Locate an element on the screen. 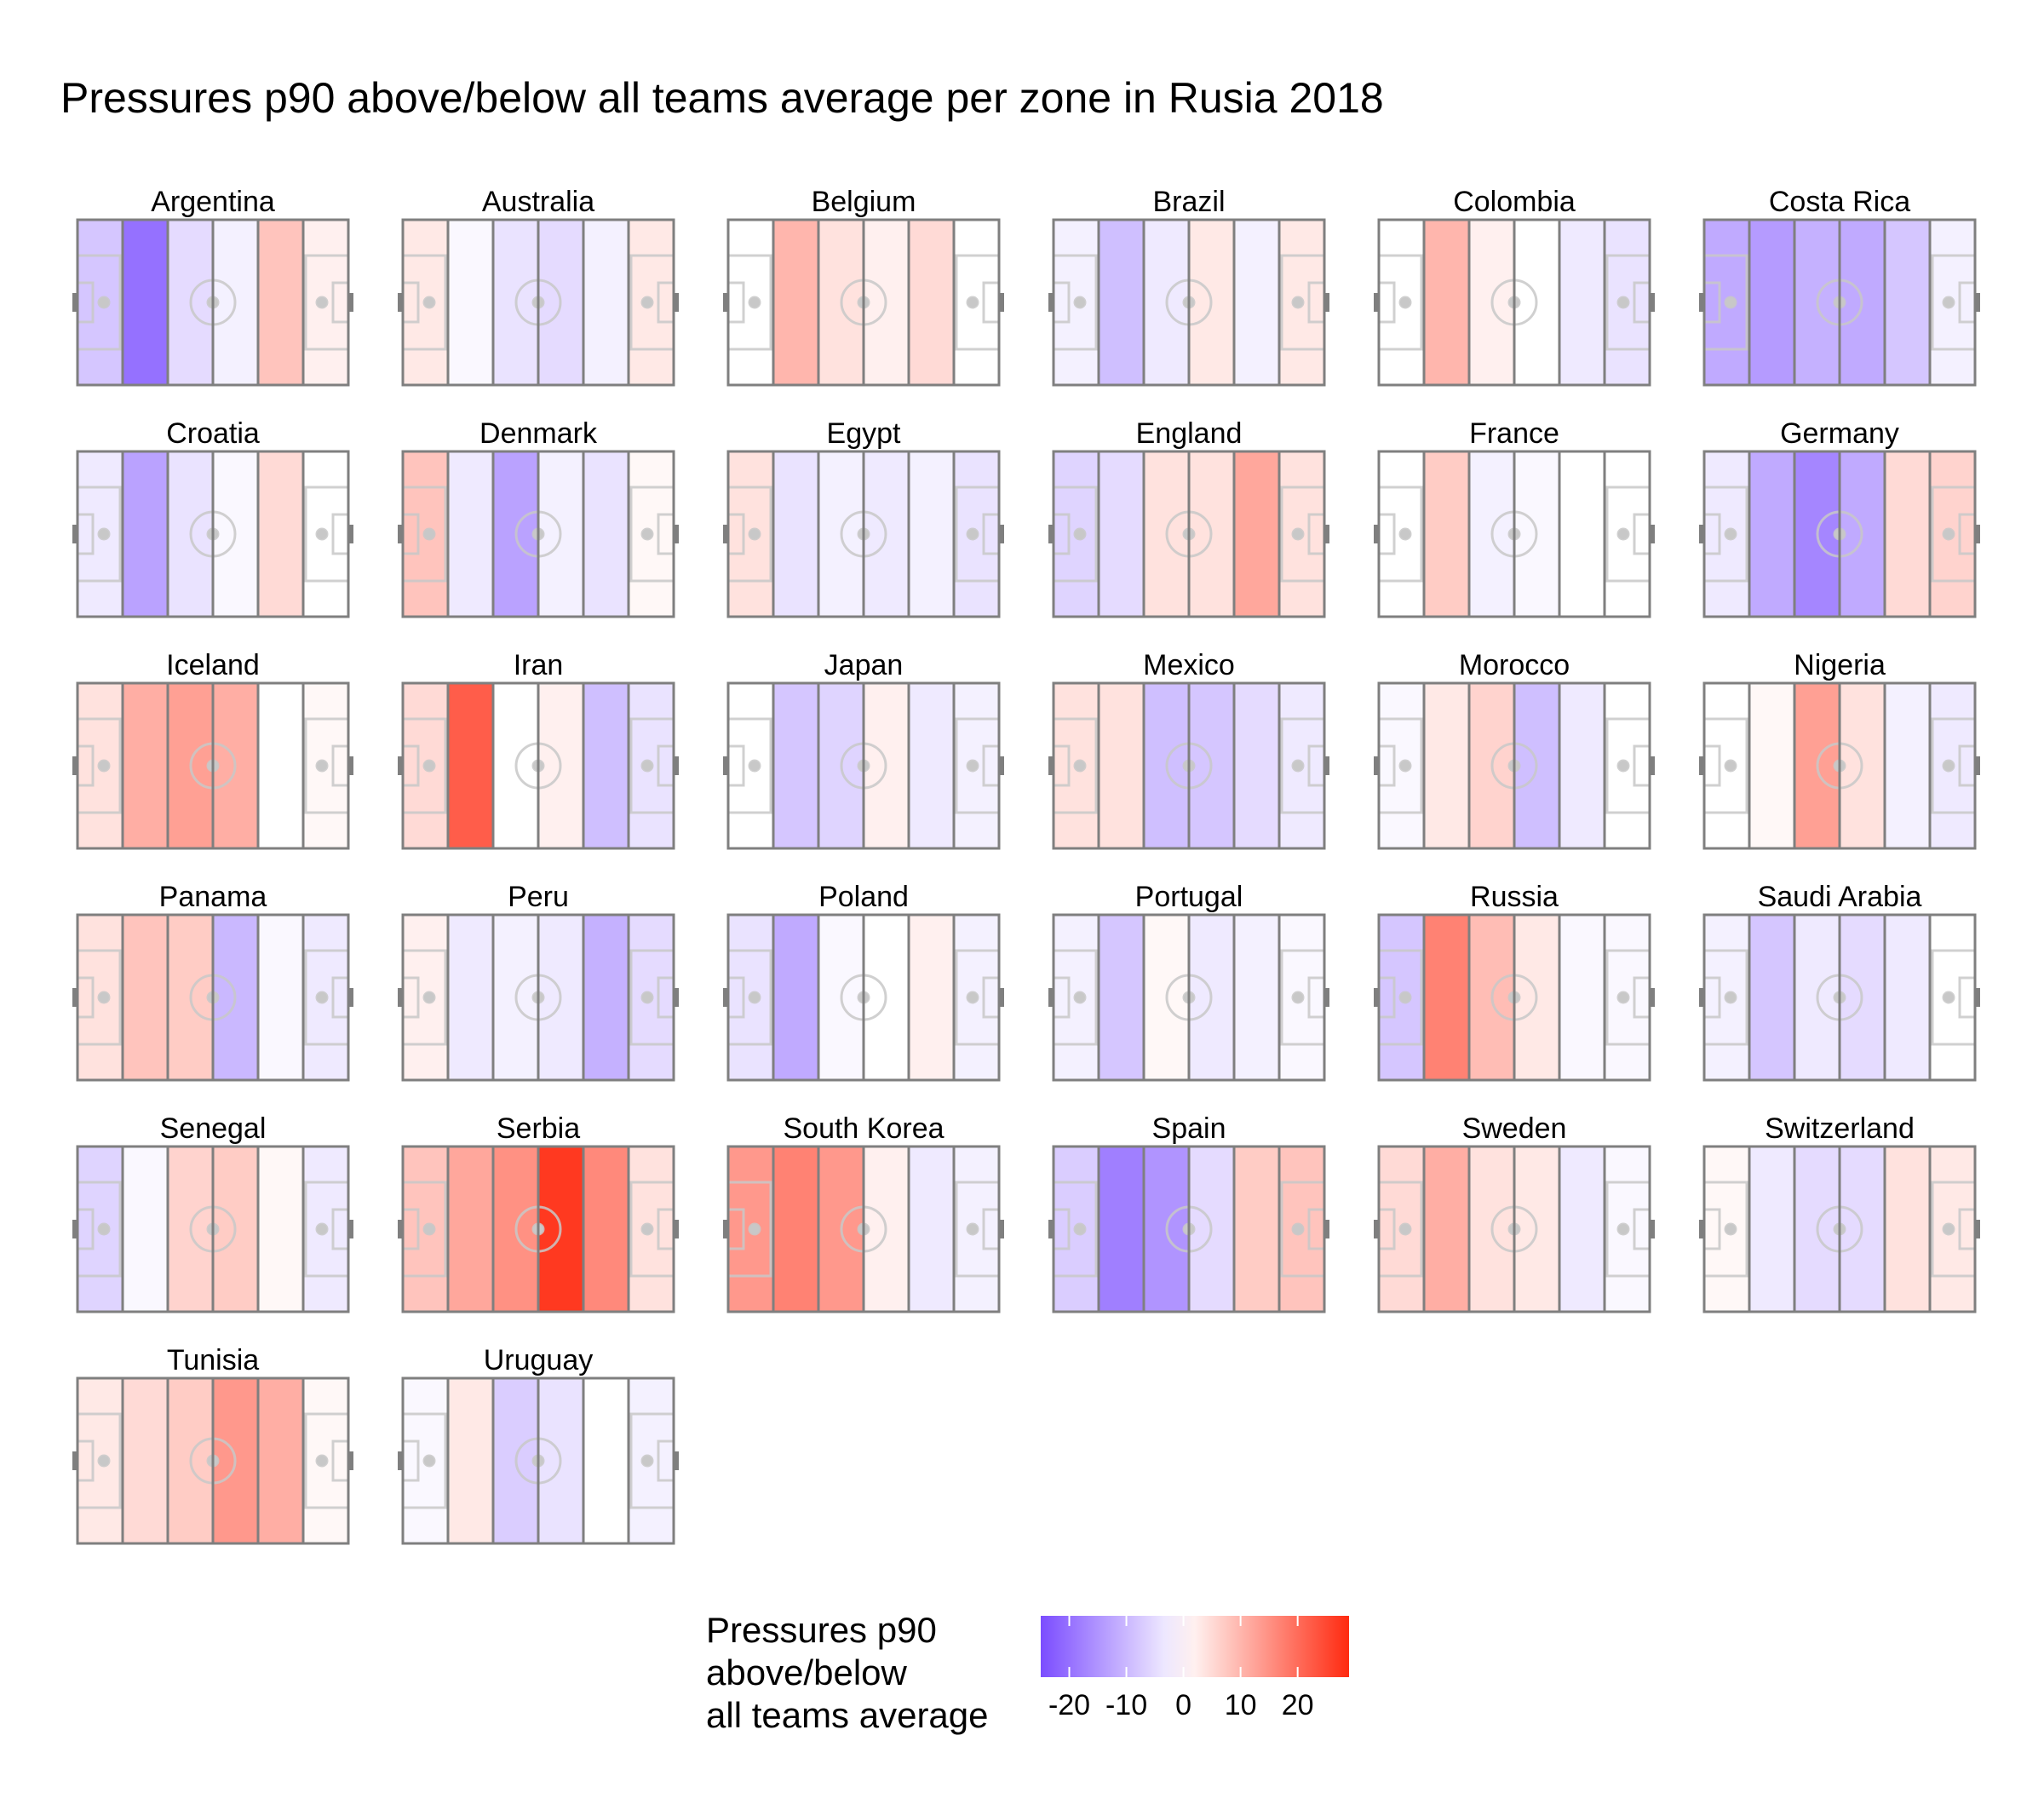 This screenshot has width=2044, height=1793. facet-label: Switzerland is located at coordinates (1840, 1129).